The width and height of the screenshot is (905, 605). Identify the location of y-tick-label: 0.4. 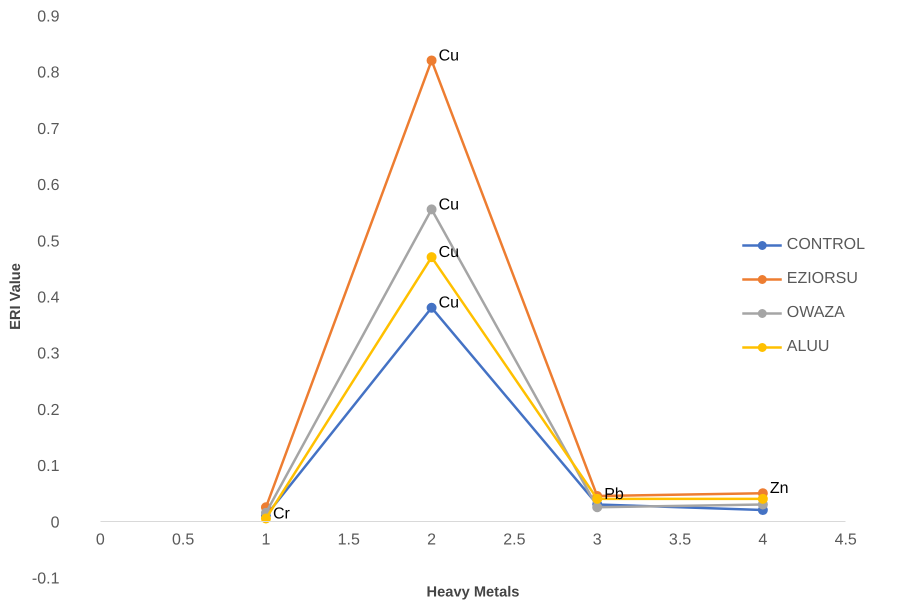
(48, 298).